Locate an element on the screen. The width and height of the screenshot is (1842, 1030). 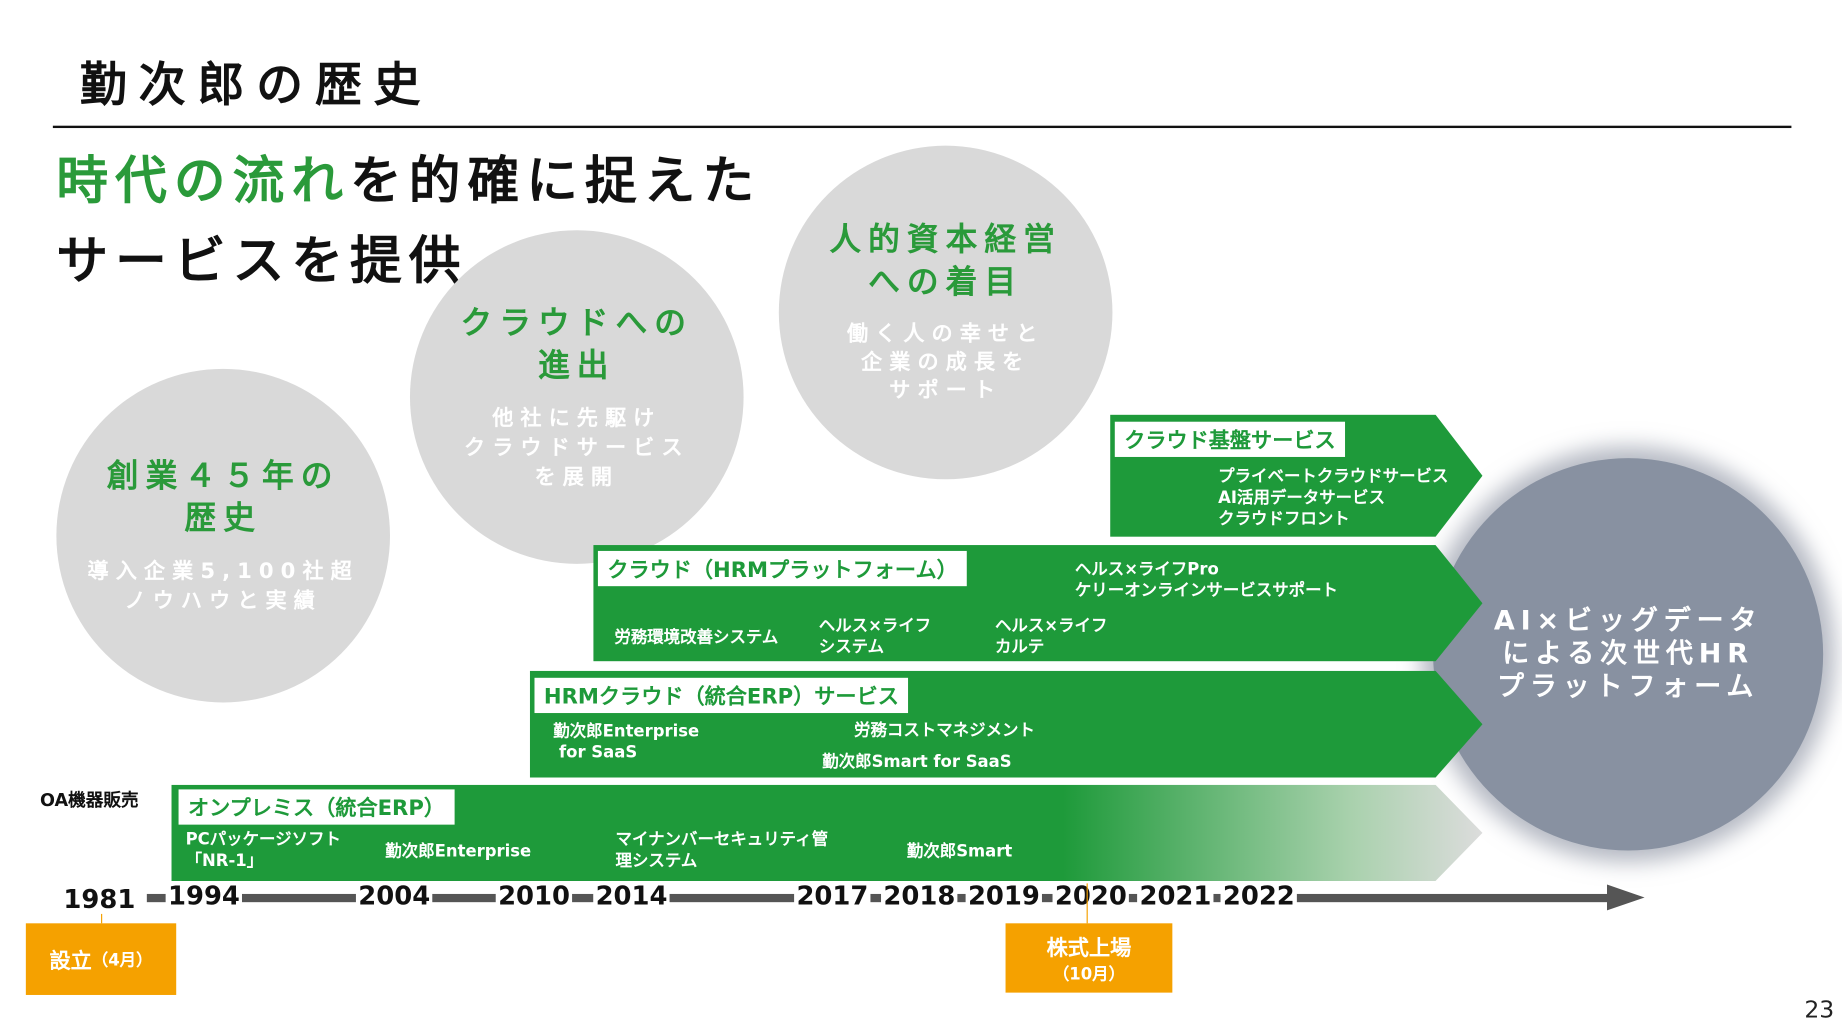
year-label: 2021 is located at coordinates (1175, 897).